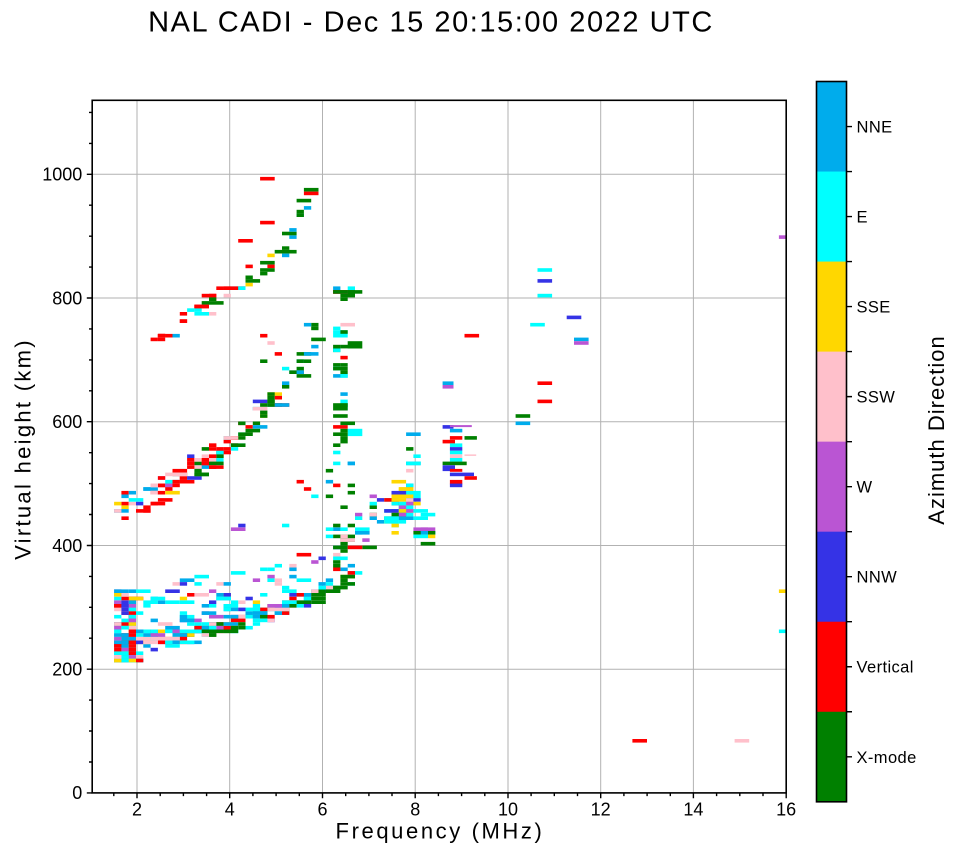 This screenshot has width=958, height=857. I want to click on svg-text: E, so click(862, 218).